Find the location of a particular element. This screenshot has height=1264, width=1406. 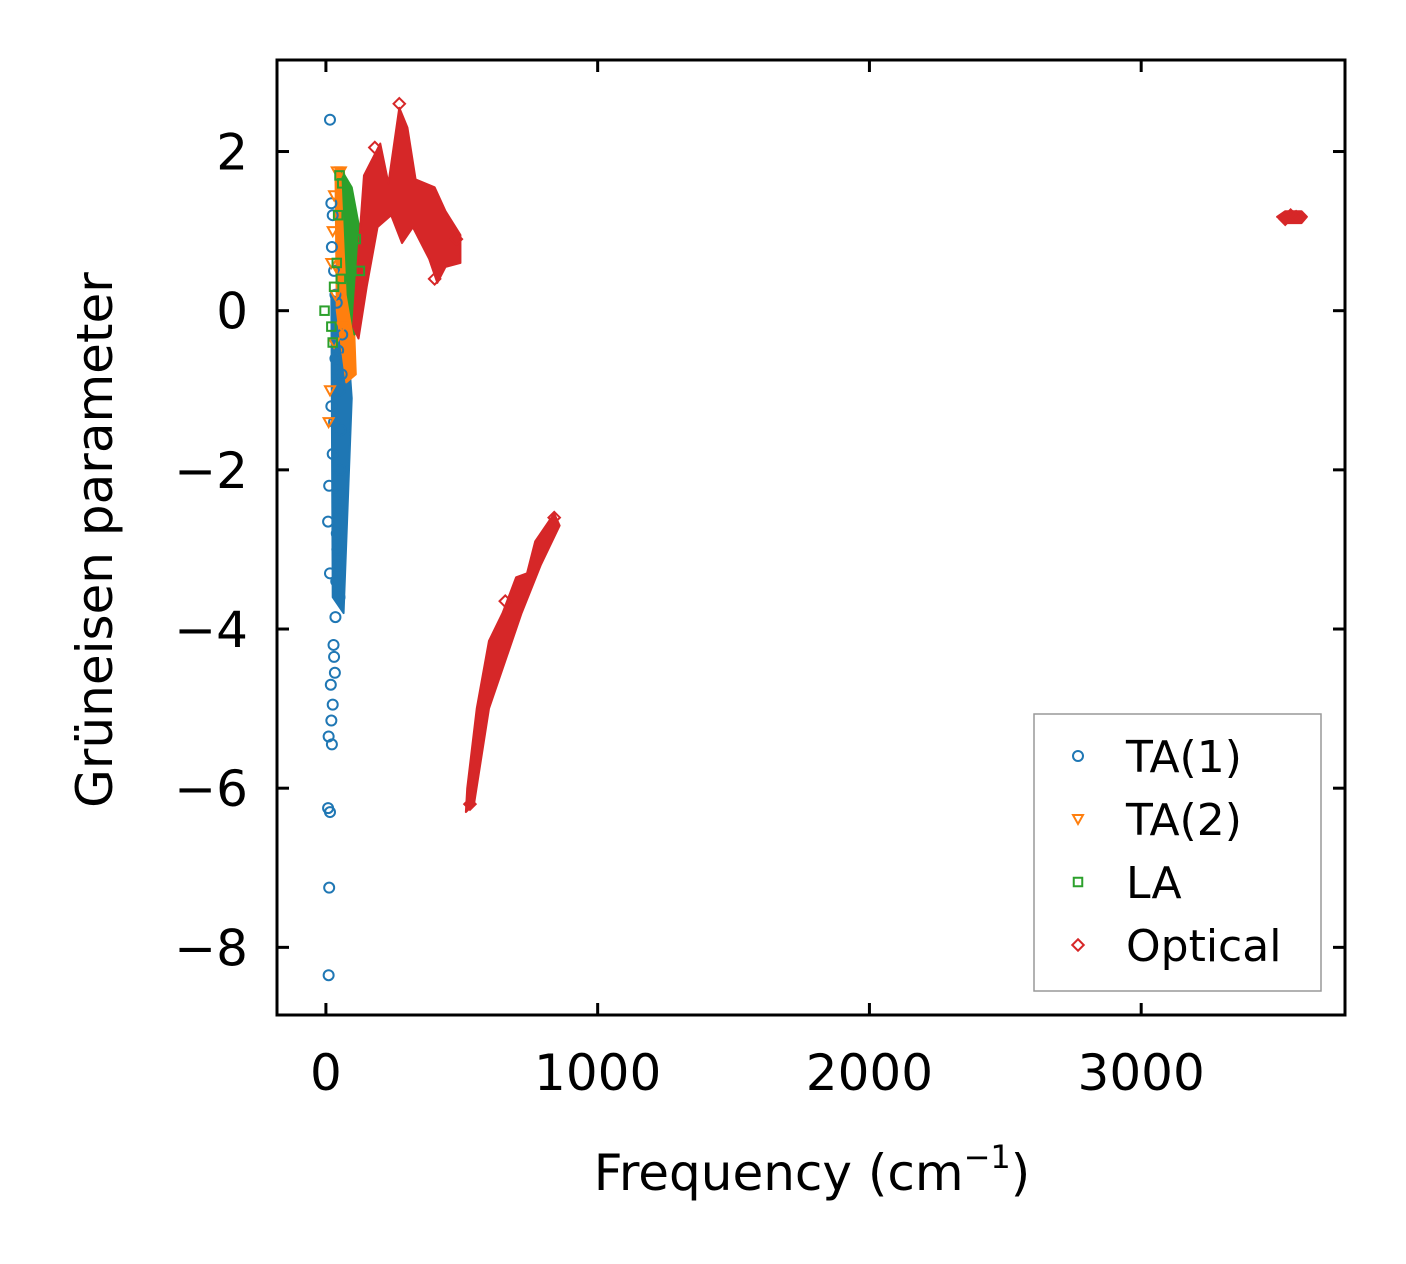

y-tick-label--4: −4 is located at coordinates (211, 630).